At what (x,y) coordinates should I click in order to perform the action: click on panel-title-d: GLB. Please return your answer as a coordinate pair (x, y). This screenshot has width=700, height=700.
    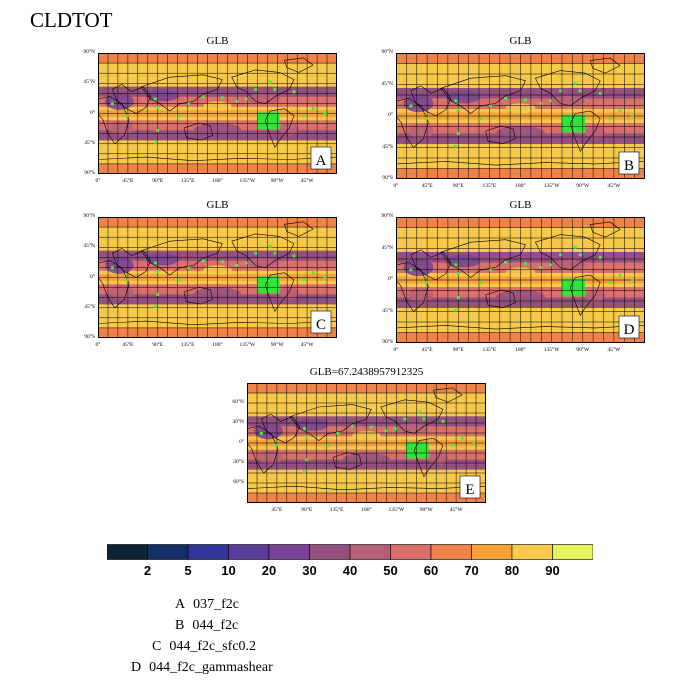
    Looking at the image, I should click on (520, 205).